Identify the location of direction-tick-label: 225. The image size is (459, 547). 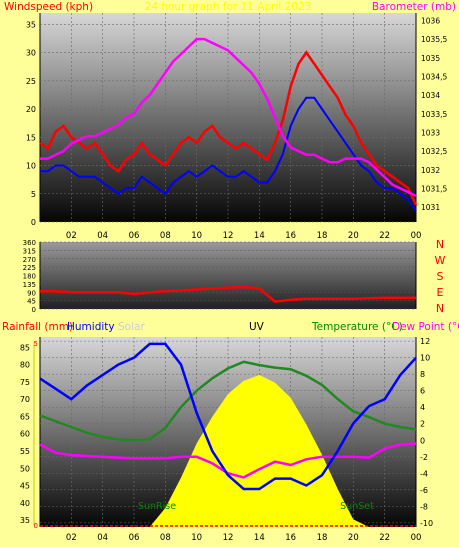
(29, 268).